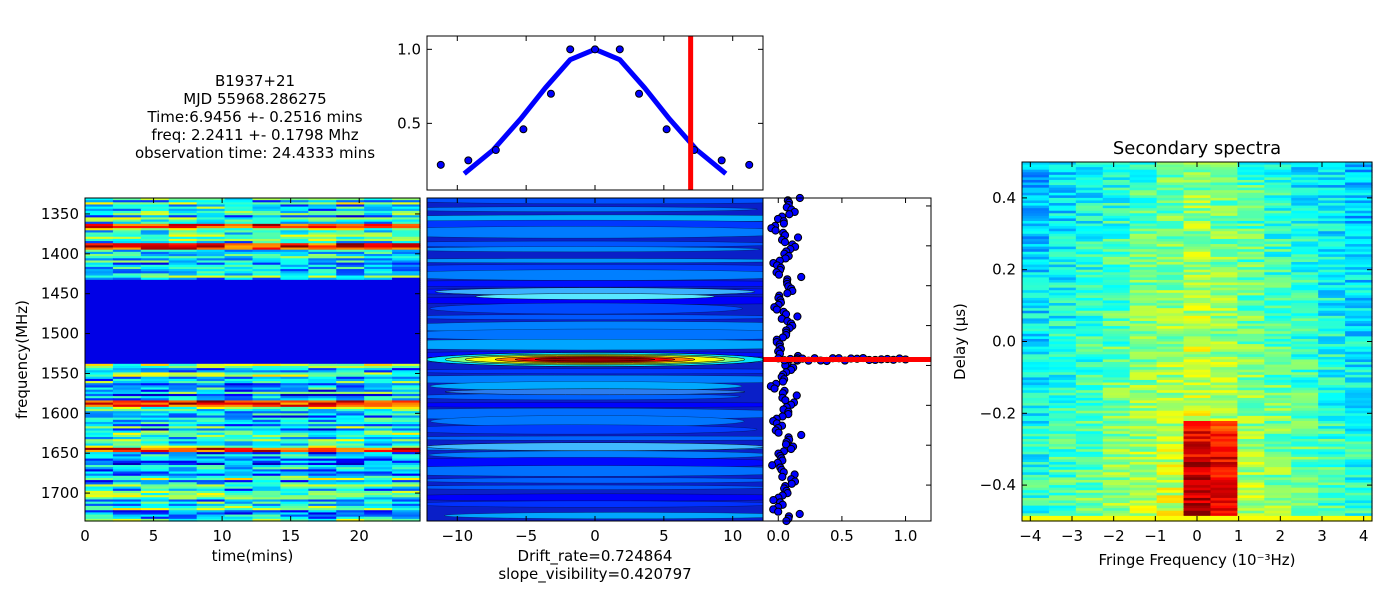  I want to click on x-axis-label: time(mins), so click(253, 556).